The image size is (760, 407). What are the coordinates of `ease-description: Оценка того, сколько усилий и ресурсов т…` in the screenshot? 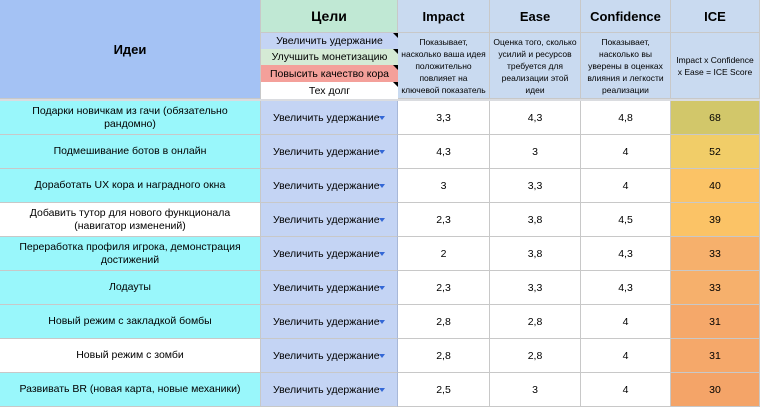 It's located at (535, 66).